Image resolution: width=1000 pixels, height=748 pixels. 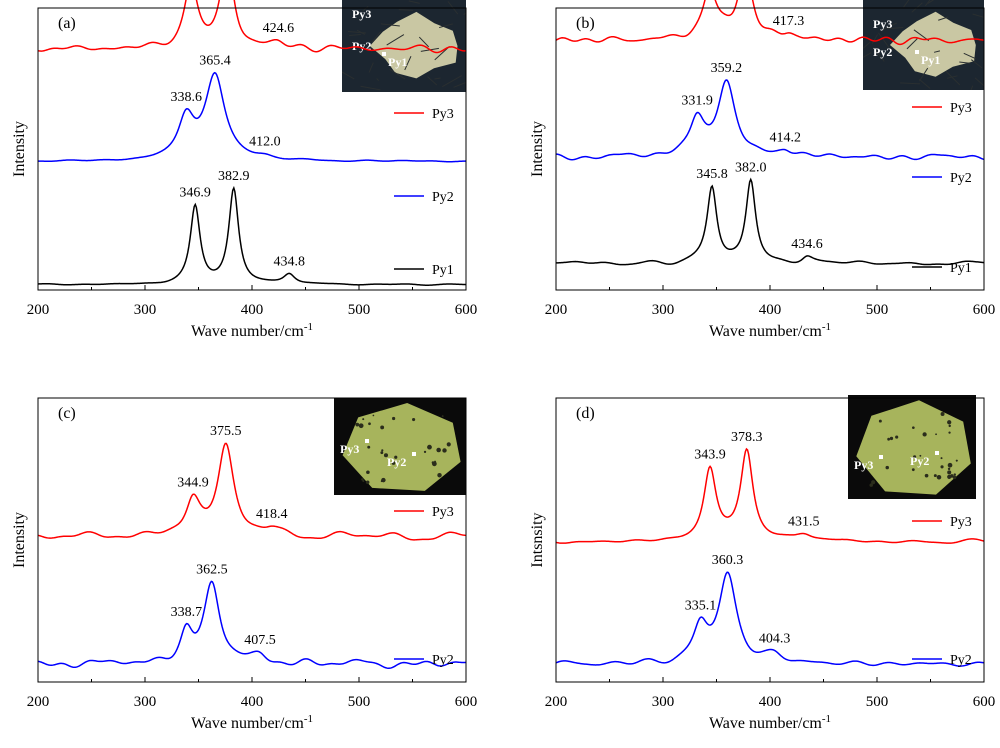 What do you see at coordinates (789, 21) in the screenshot?
I see `peak-label: 417.3` at bounding box center [789, 21].